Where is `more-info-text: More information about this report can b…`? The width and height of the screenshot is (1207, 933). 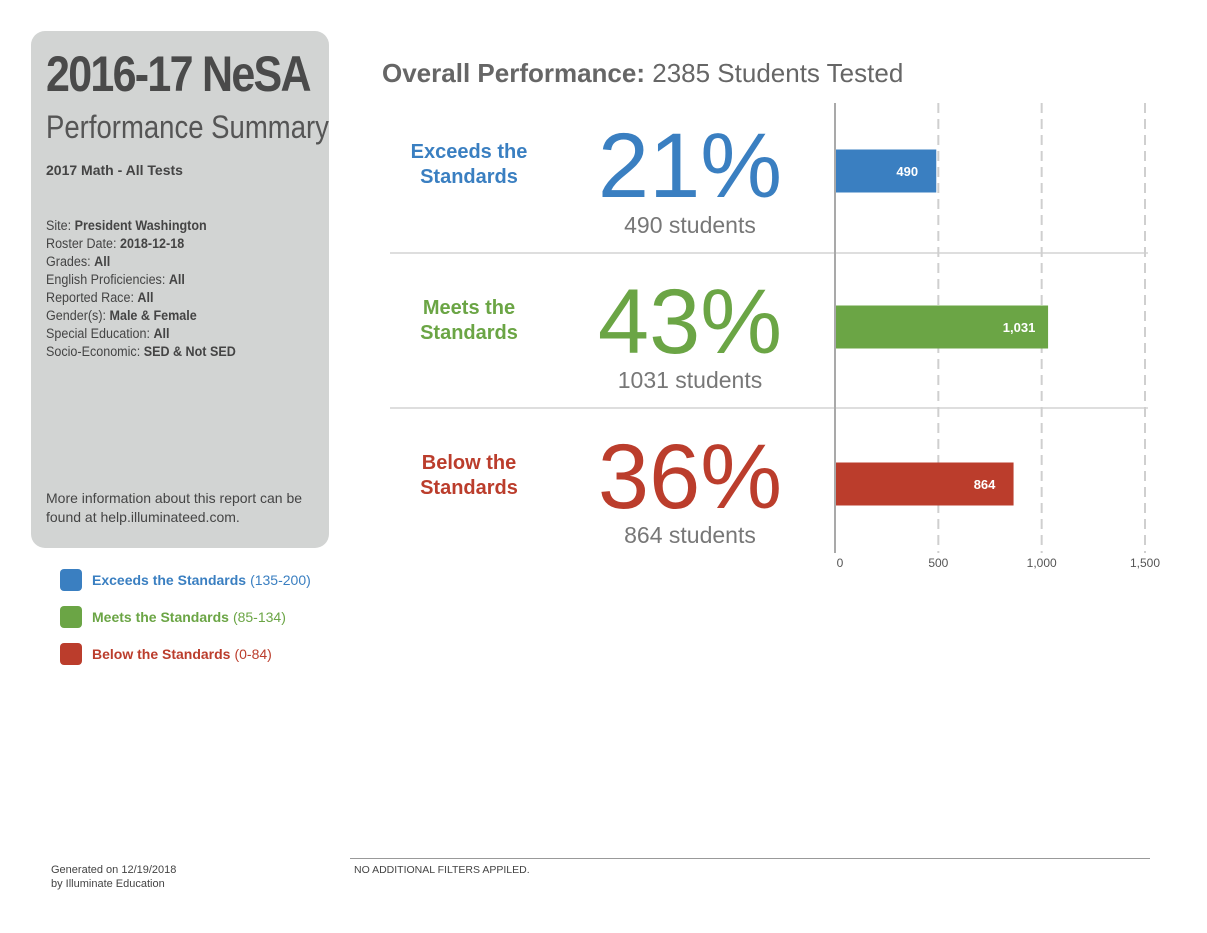 more-info-text: More information about this report can b… is located at coordinates (174, 507).